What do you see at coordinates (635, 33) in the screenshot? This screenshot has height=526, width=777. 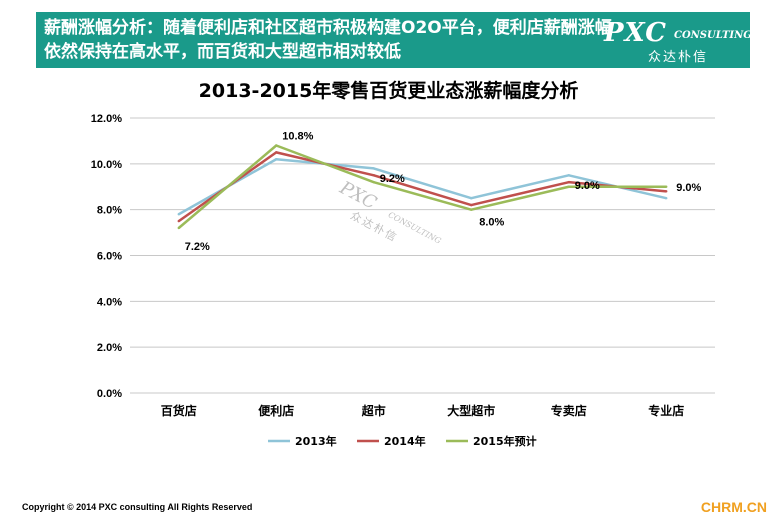 I see `logo-main: PXC` at bounding box center [635, 33].